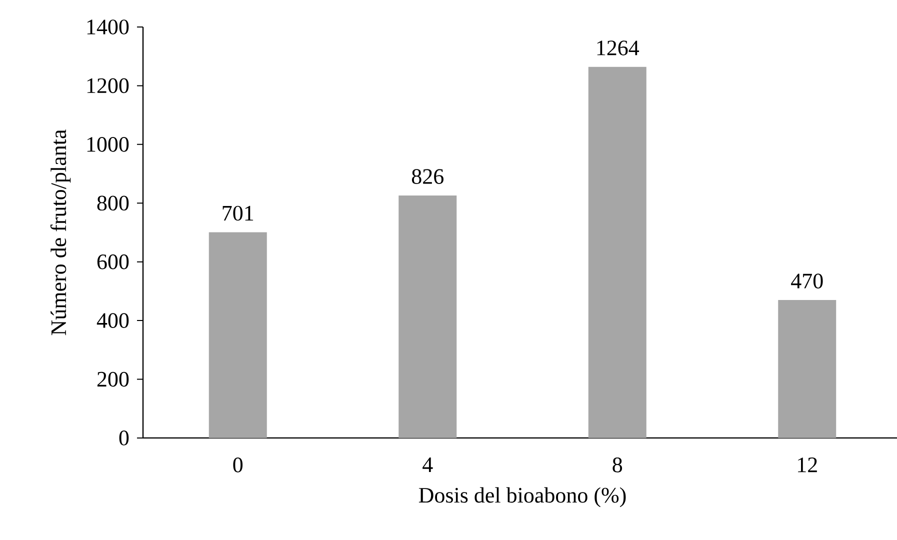 The image size is (897, 540). I want to click on y-tick-label: 0, so click(124, 438).